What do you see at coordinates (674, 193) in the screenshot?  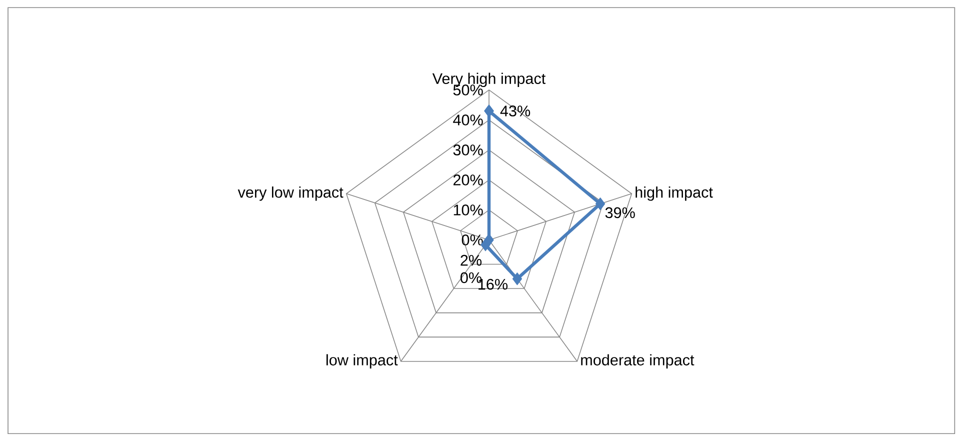 I see `spoke-label: high impact` at bounding box center [674, 193].